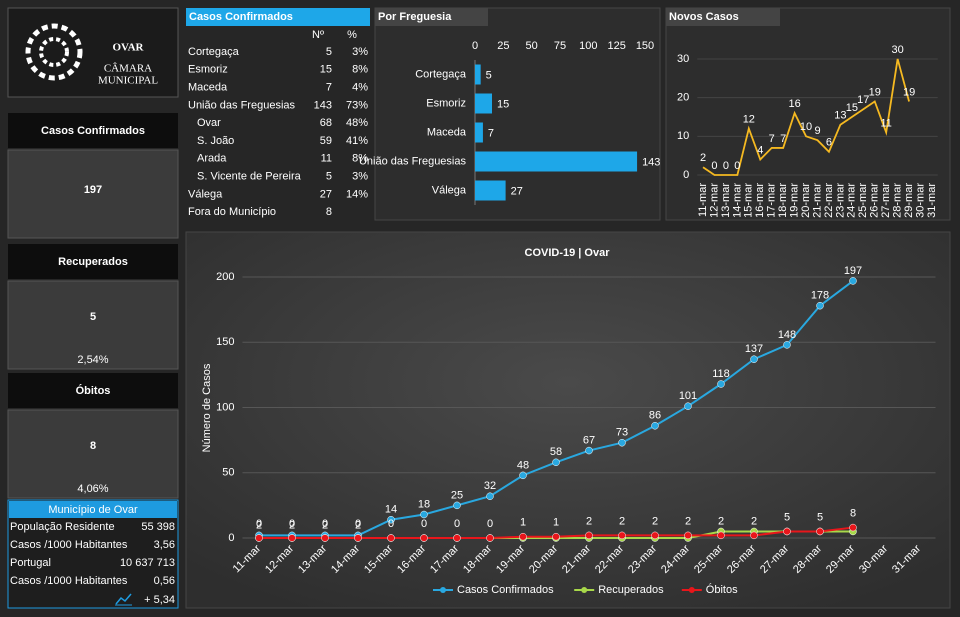 The image size is (960, 617). What do you see at coordinates (683, 136) in the screenshot?
I see `y-tick-label: 10` at bounding box center [683, 136].